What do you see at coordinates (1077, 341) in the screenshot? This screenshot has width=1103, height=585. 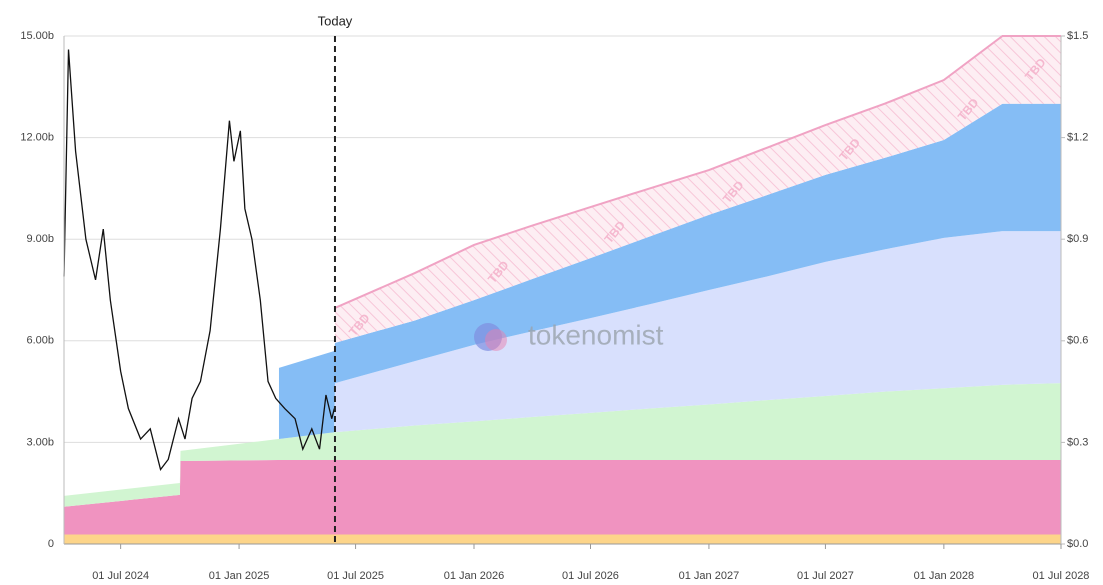 I see `y2-tick-label: $0.6` at bounding box center [1077, 341].